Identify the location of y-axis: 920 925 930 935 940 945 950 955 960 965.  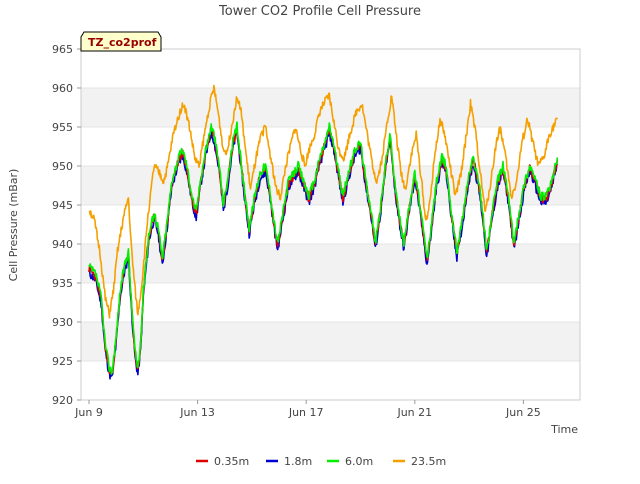
(66, 225).